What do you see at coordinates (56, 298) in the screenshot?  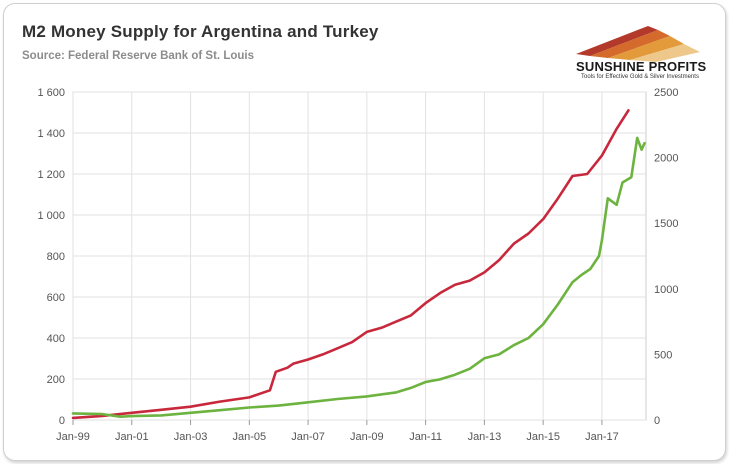 I see `left-tick-label: 600` at bounding box center [56, 298].